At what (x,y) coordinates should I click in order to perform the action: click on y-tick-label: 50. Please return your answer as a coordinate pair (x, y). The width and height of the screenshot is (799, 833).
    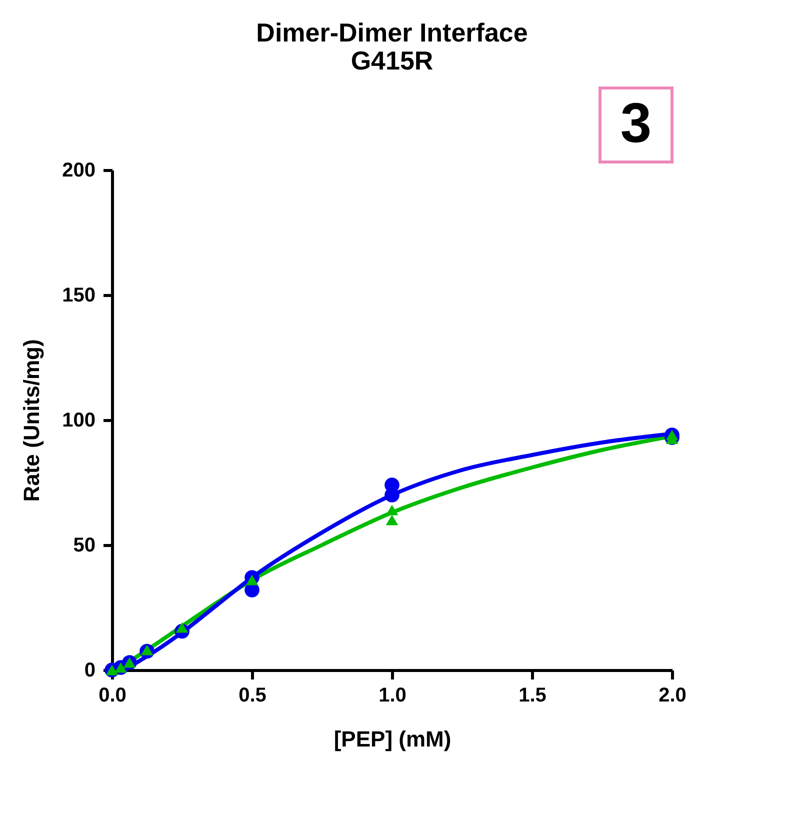
    Looking at the image, I should click on (84, 545).